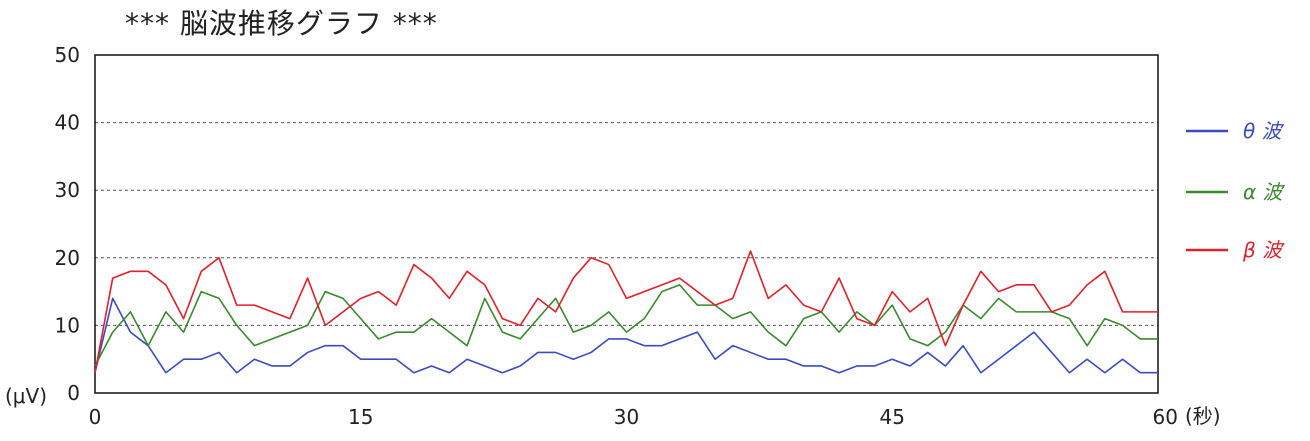 This screenshot has height=441, width=1310. I want to click on legend-label: β 波, so click(1263, 250).